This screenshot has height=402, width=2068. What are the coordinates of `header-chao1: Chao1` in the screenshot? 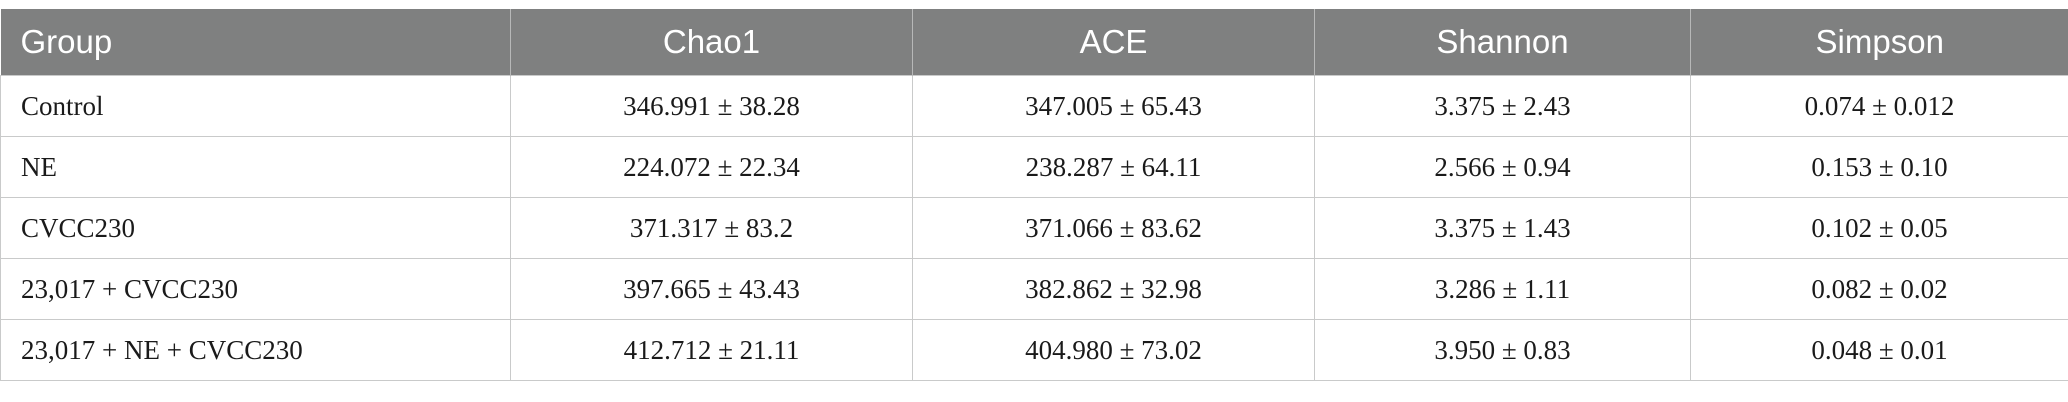 It's located at (711, 42).